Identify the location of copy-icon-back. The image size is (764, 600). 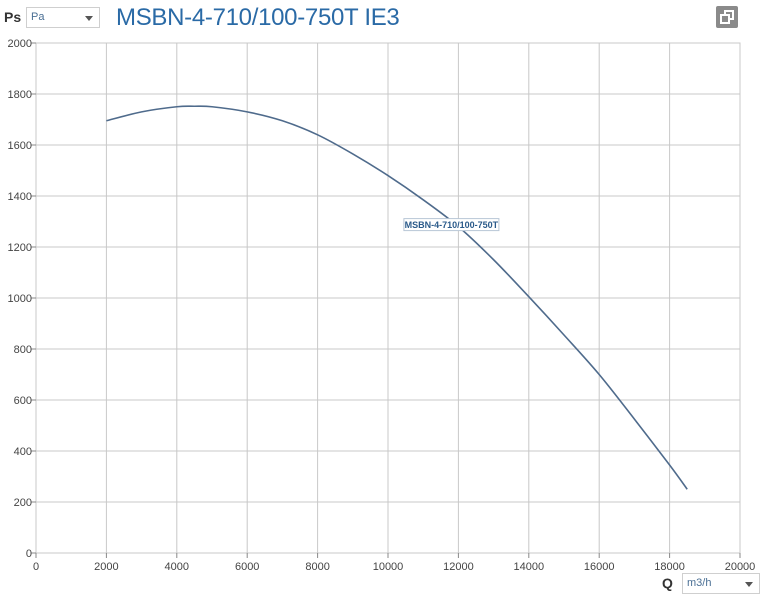
(725, 19).